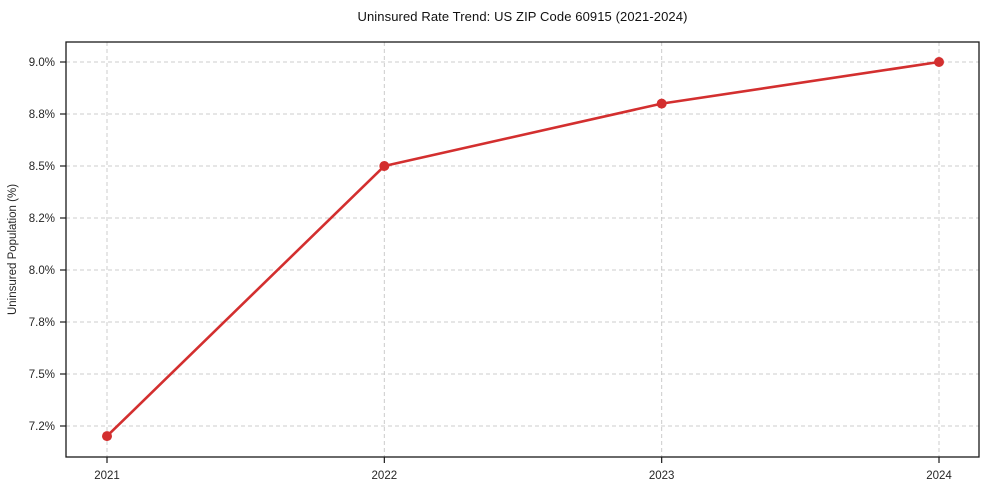 The width and height of the screenshot is (989, 490). What do you see at coordinates (939, 476) in the screenshot?
I see `x-tick-label: 2024` at bounding box center [939, 476].